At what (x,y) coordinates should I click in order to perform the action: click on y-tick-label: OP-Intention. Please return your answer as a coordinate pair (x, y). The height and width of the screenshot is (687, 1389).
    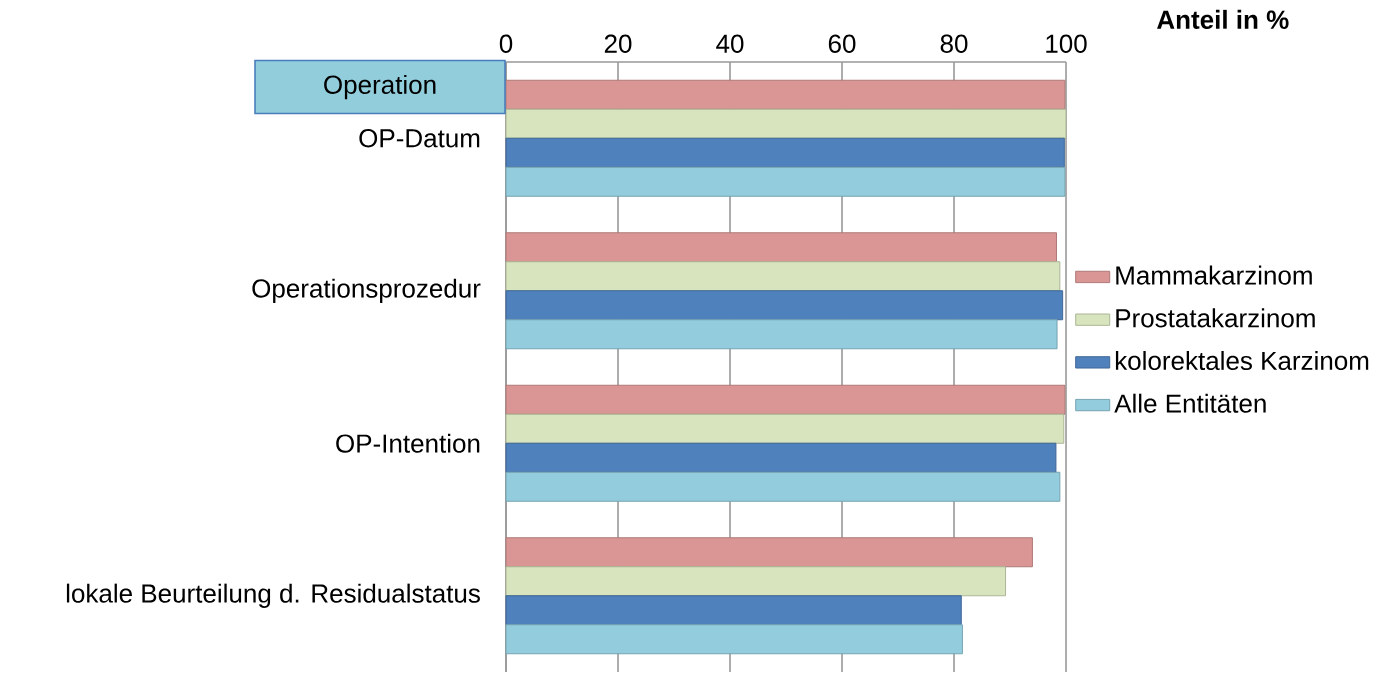
    Looking at the image, I should click on (408, 443).